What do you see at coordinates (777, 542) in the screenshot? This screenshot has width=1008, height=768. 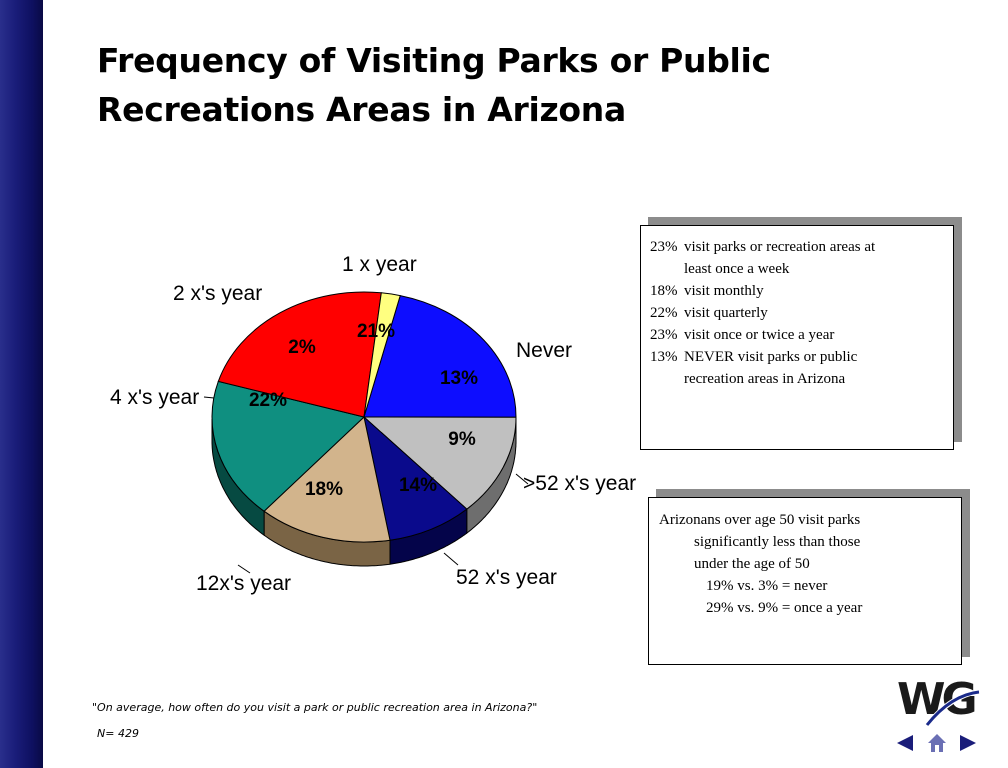 I see `age-text: significantly less than those` at bounding box center [777, 542].